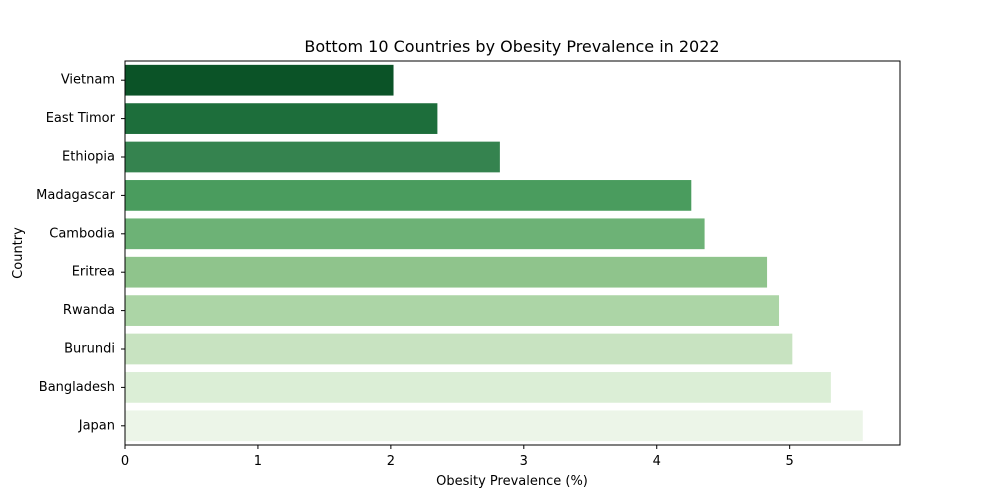  I want to click on y-axis-label: Country, so click(18, 253).